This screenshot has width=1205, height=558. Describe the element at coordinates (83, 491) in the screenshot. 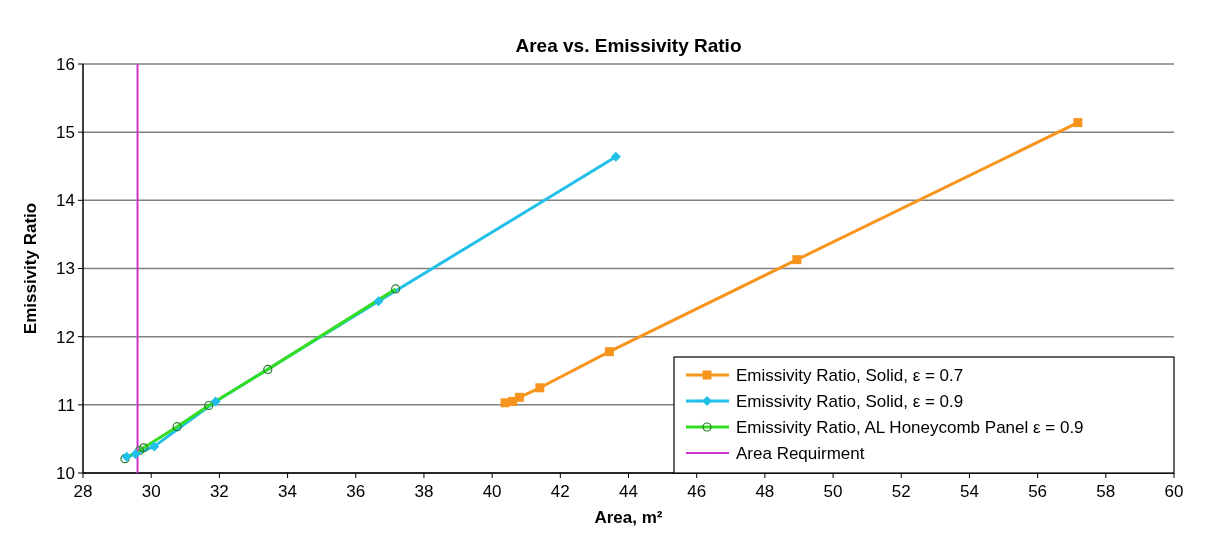

I see `x-tick-label: 28` at that location.